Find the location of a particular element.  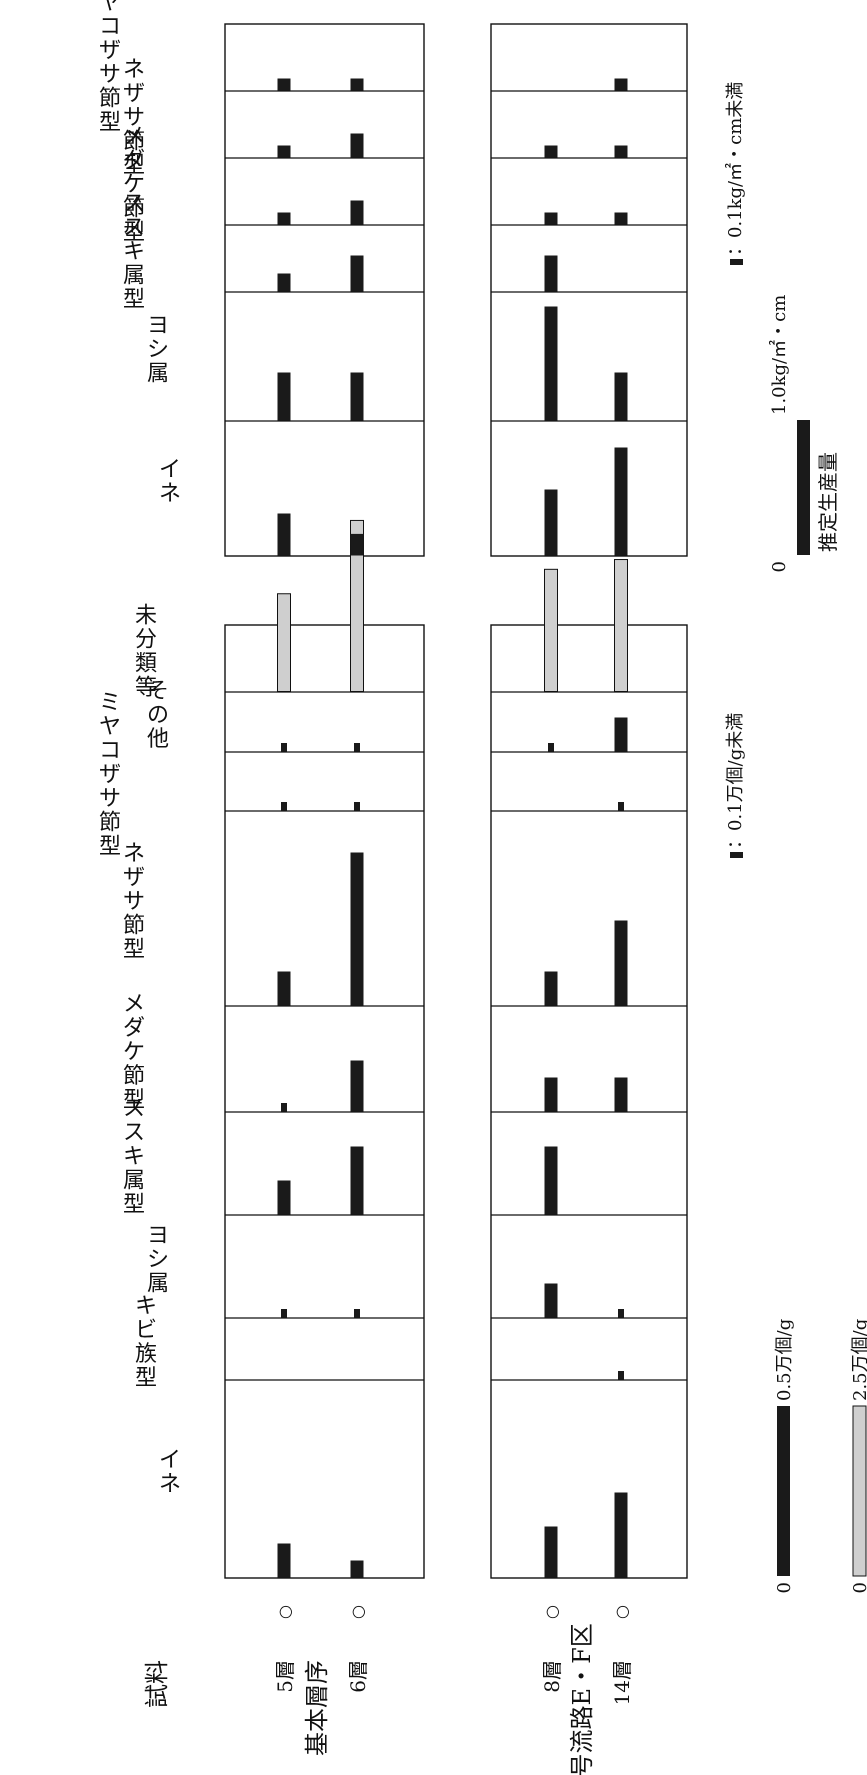

scale-label-black: 0.5万個/g is located at coordinates (784, 1360).